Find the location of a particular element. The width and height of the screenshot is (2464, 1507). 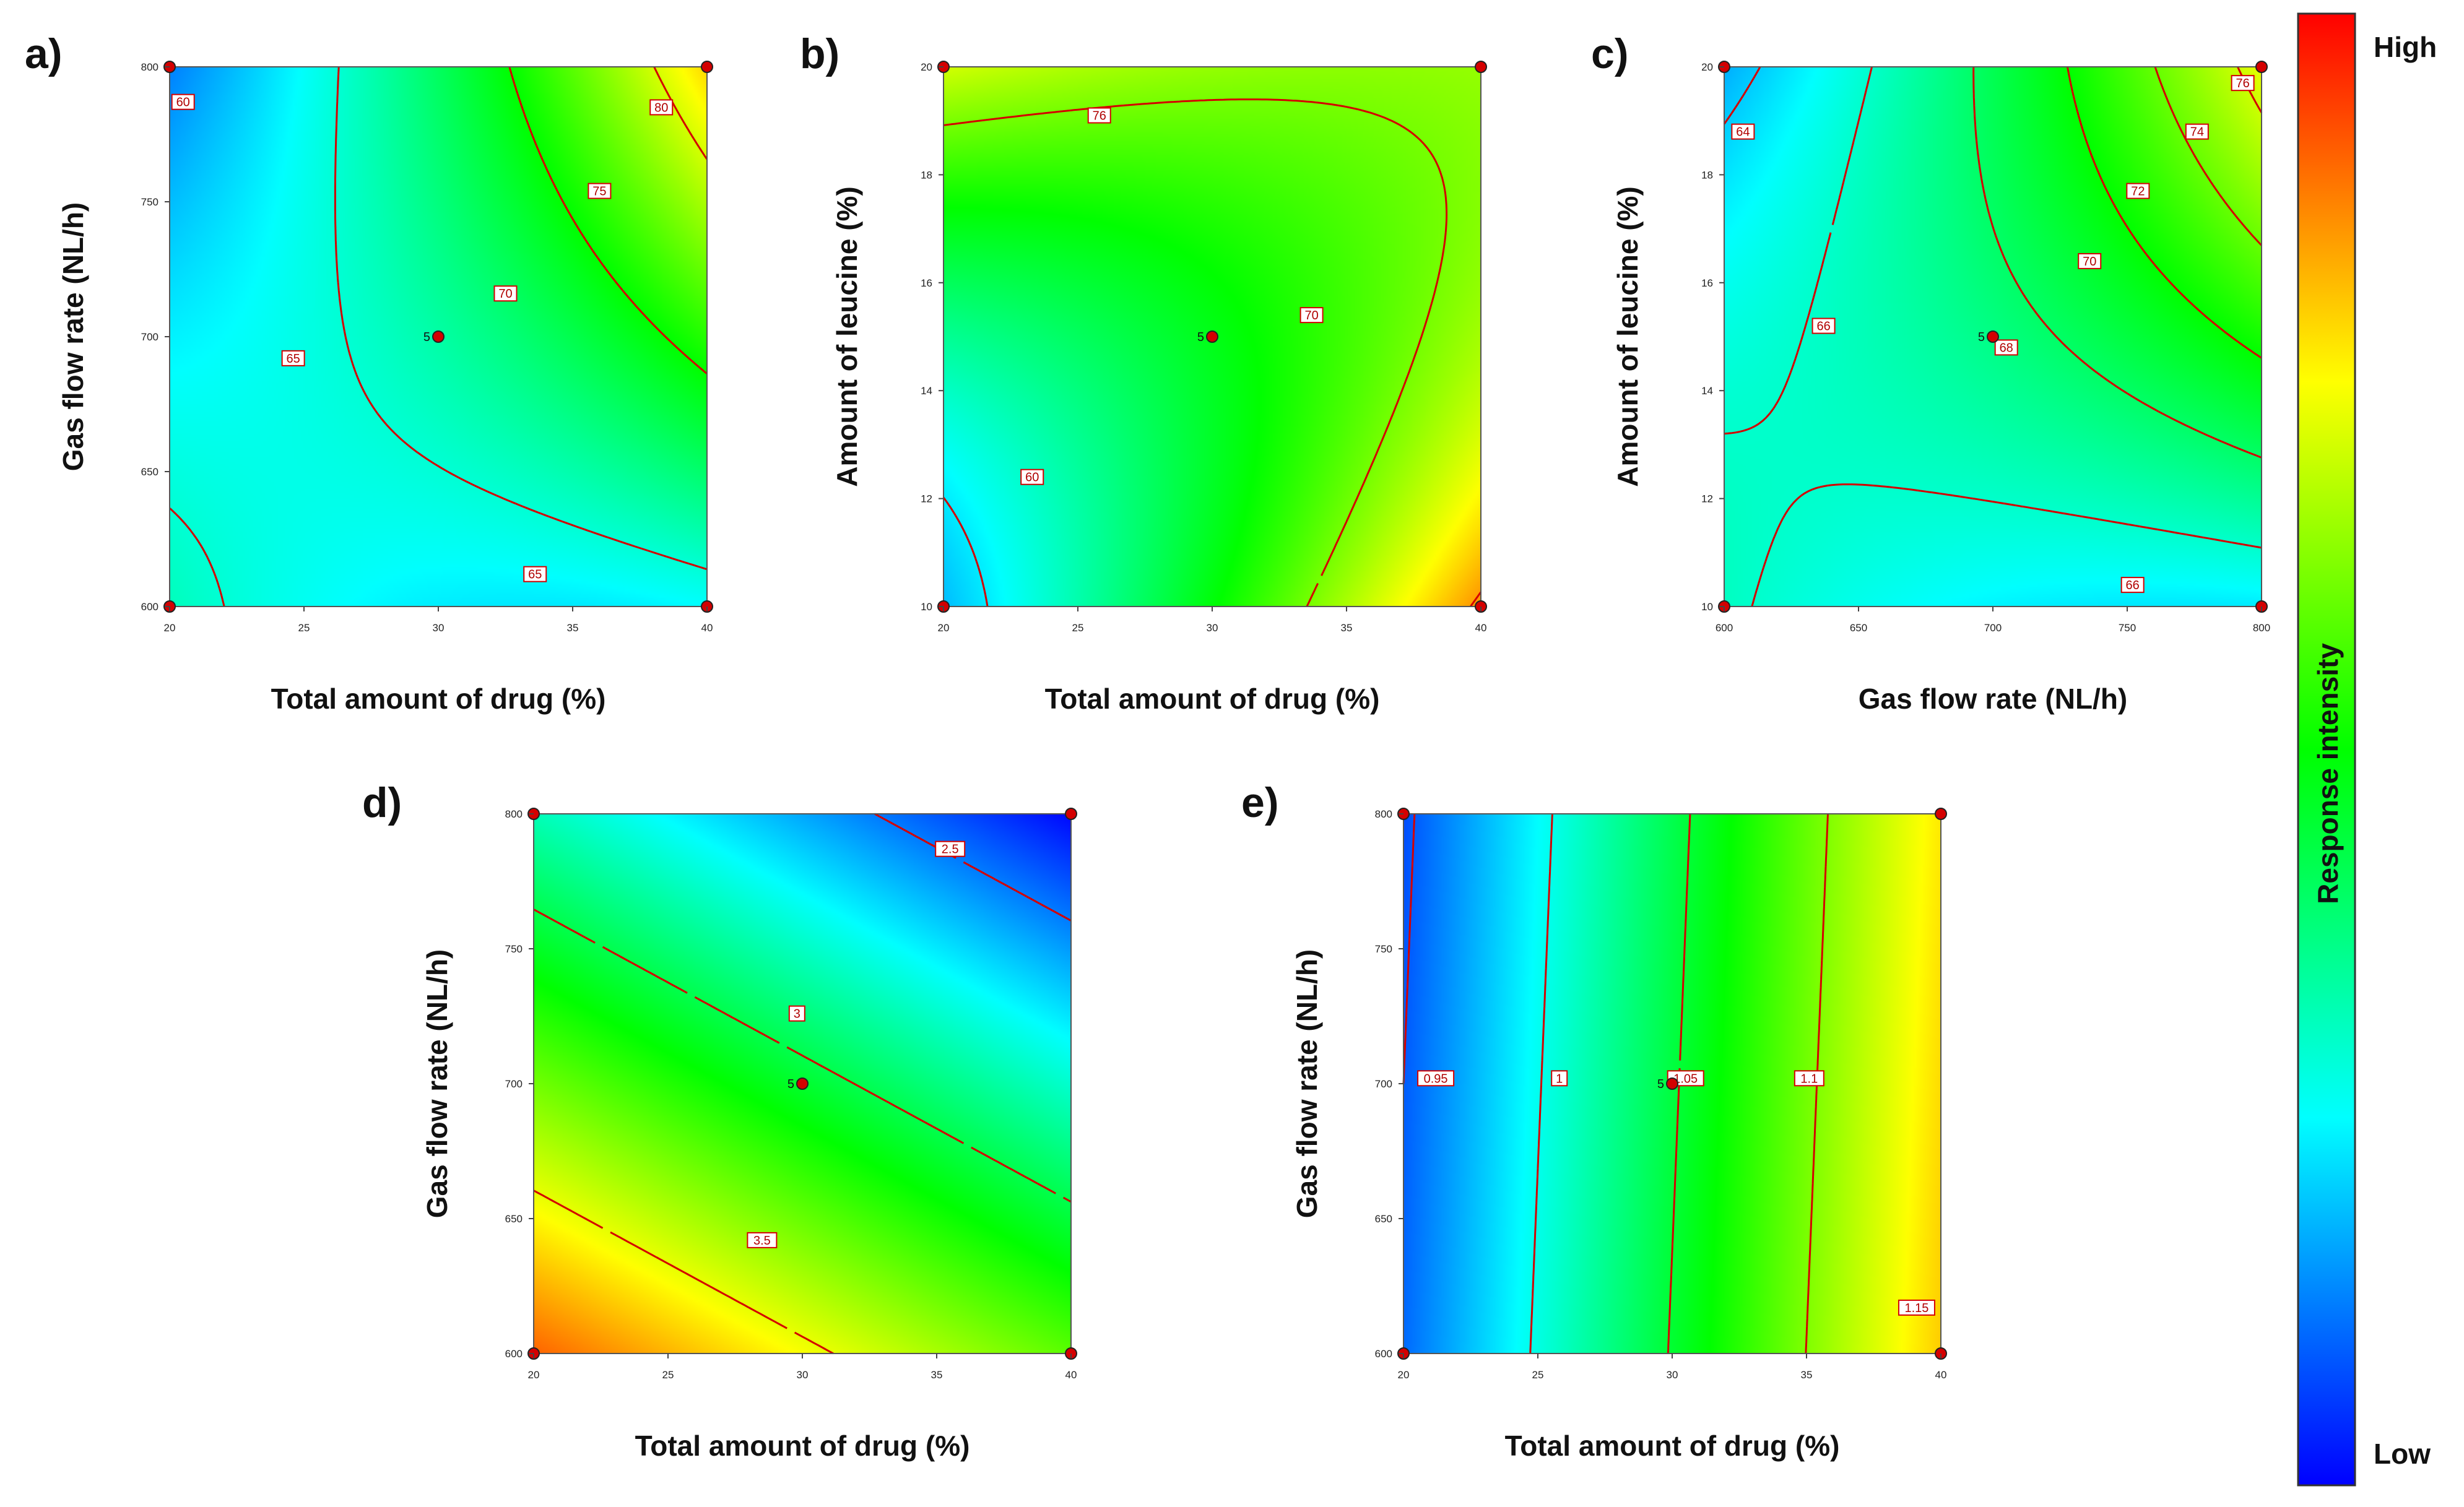

x-tick-label-b-0: 20 is located at coordinates (944, 628).